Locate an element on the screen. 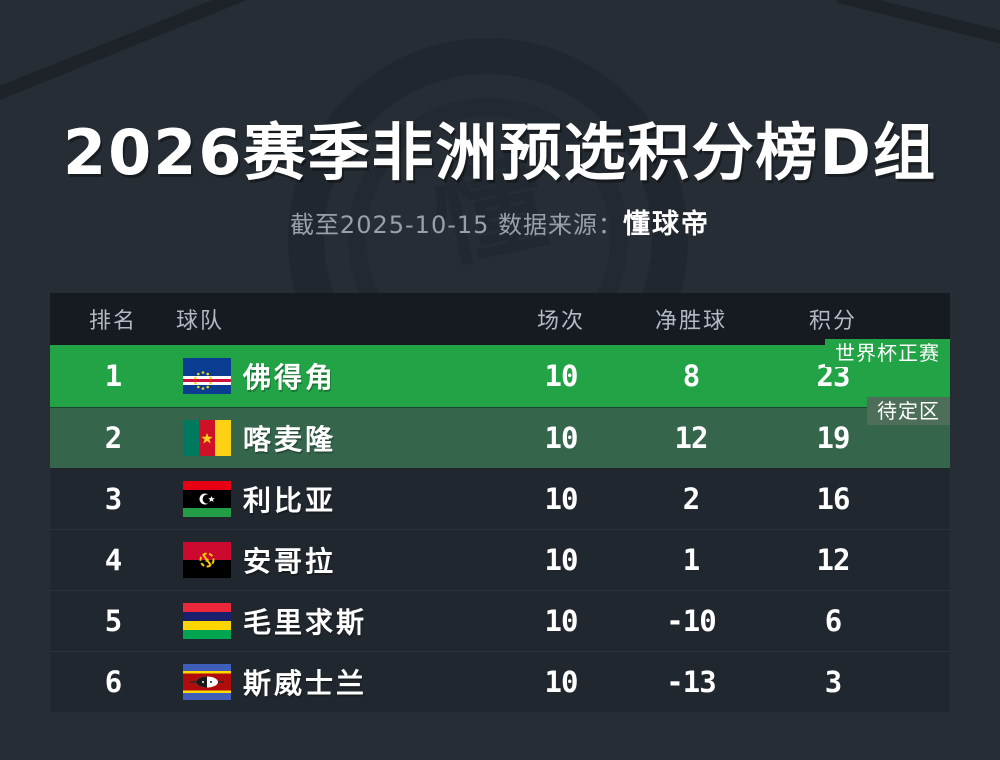 This screenshot has width=1000, height=760. subtitle: 截至2025-10-15 数据来源：懂球帝 is located at coordinates (500, 221).